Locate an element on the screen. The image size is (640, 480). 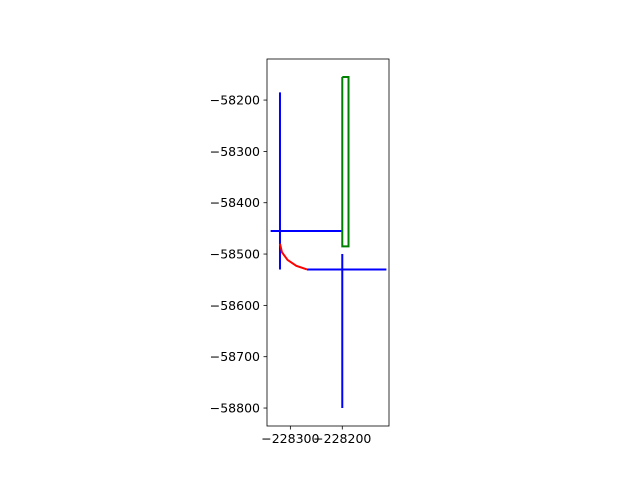
series-layer is located at coordinates (328, 242).